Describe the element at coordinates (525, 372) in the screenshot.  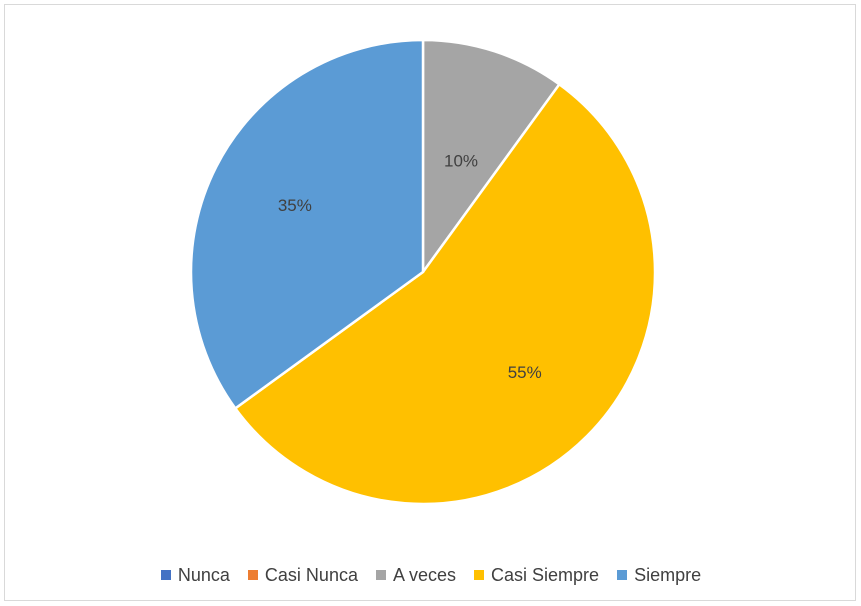
I see `data-label-casi-siempre: 55%` at that location.